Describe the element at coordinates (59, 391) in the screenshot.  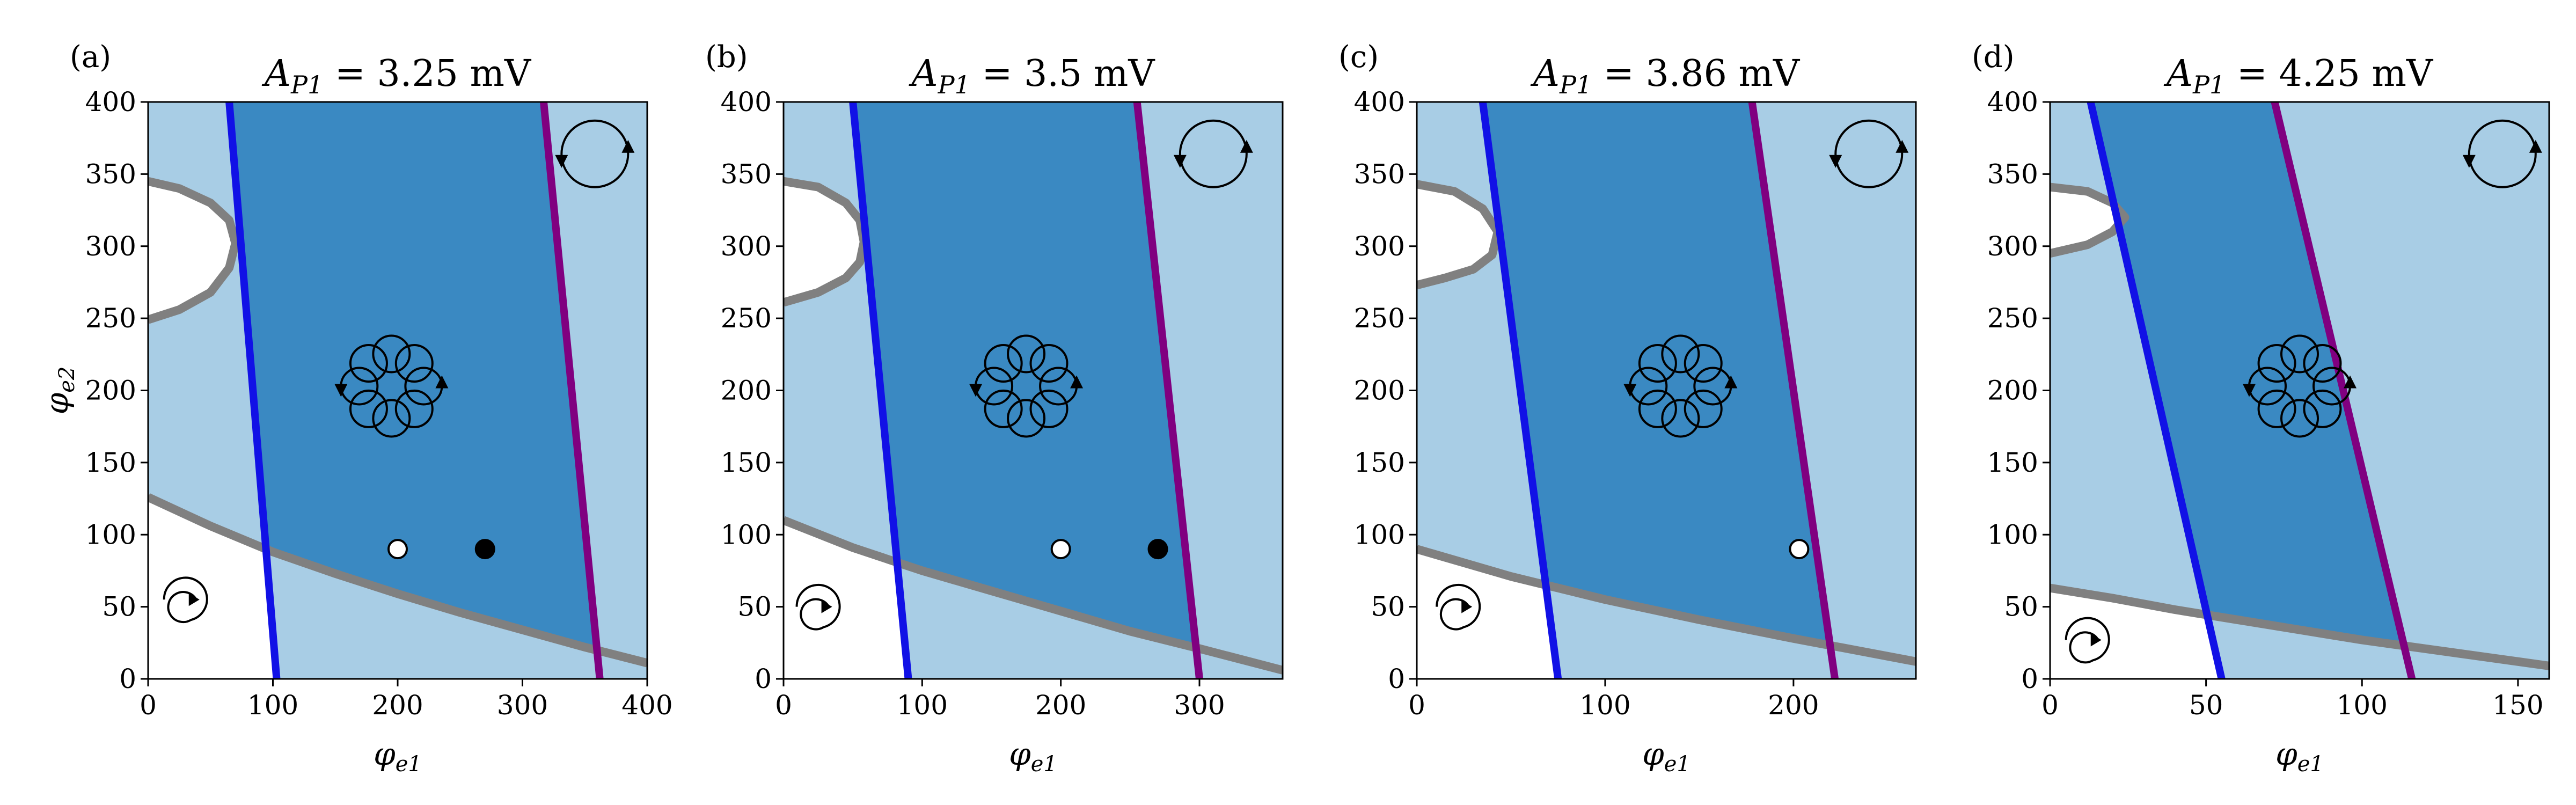
I see `y-axis-label: φe2` at that location.